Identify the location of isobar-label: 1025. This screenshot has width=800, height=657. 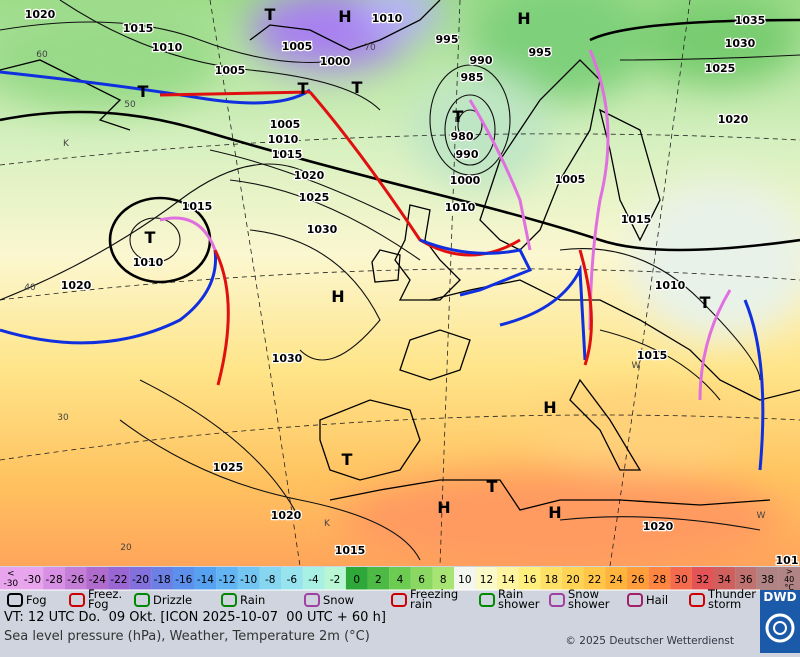
(314, 197).